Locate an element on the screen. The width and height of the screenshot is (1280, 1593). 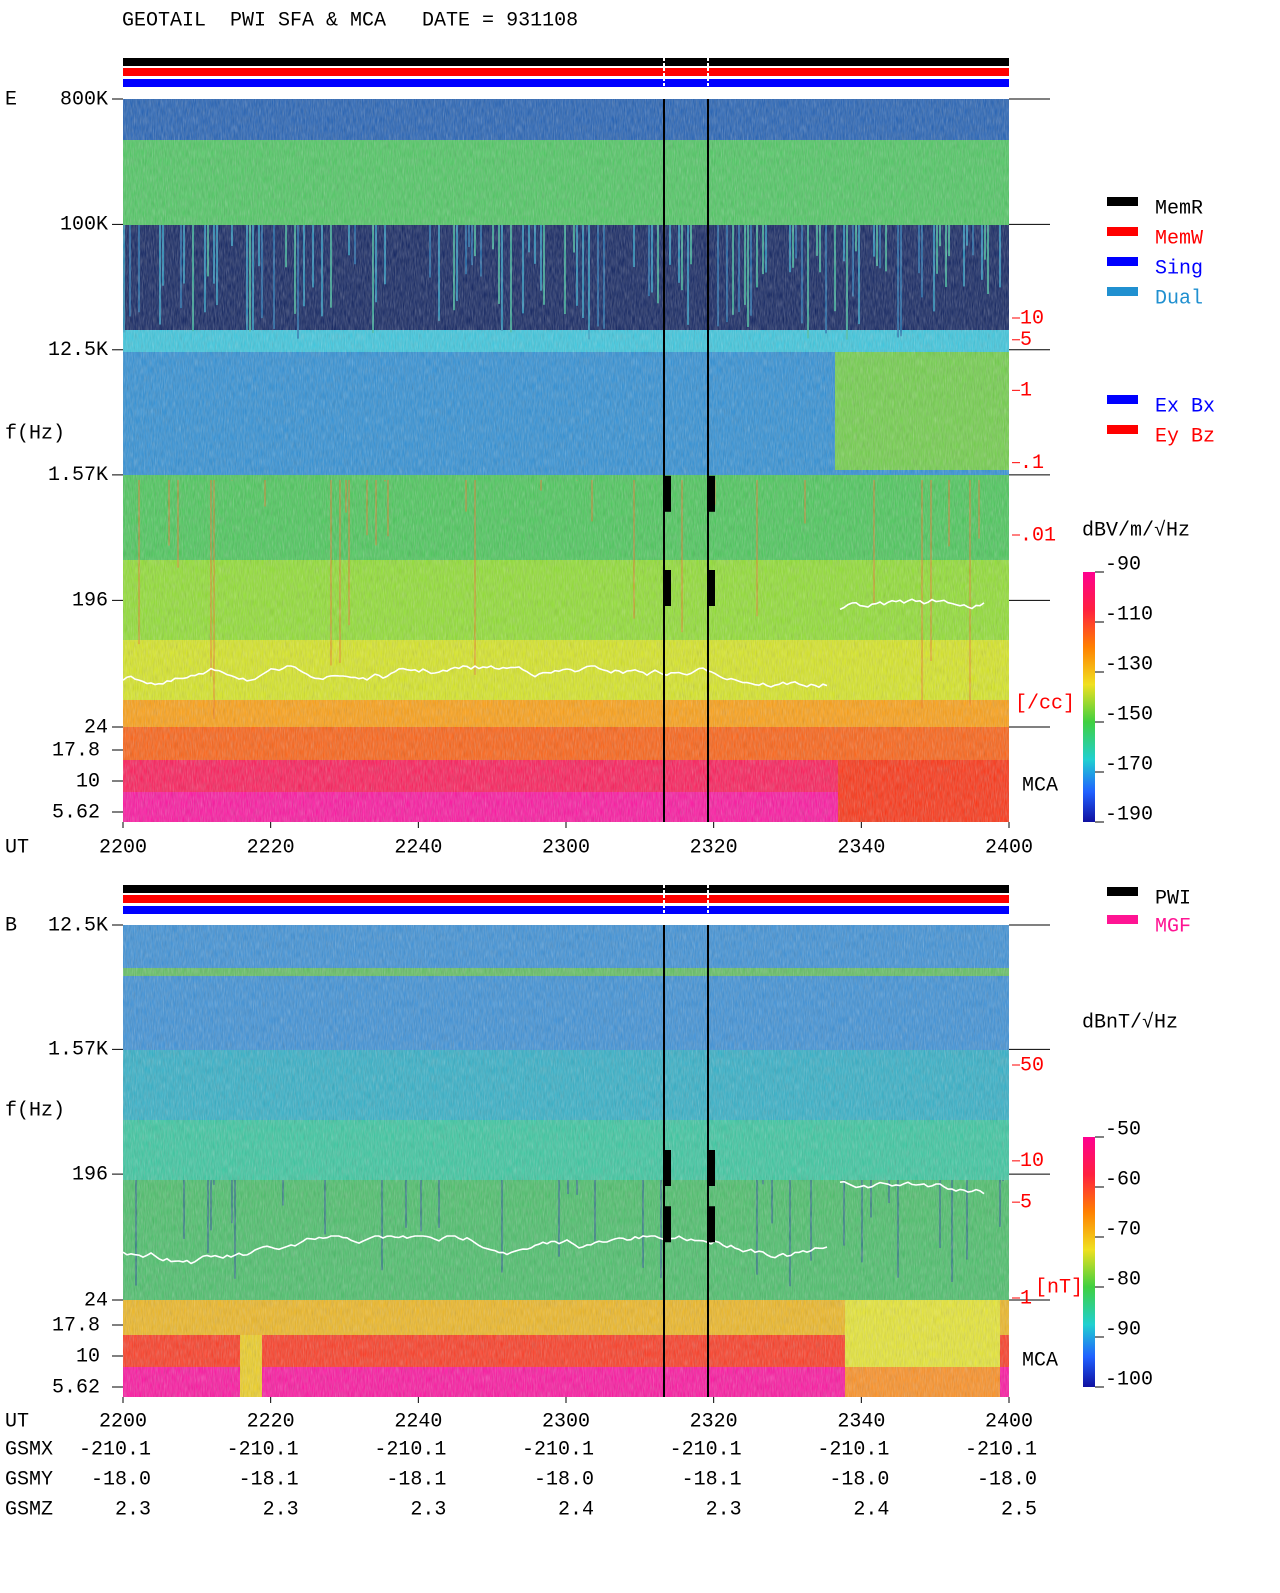
colorbar-tick-label: -60 is located at coordinates (1123, 1179).